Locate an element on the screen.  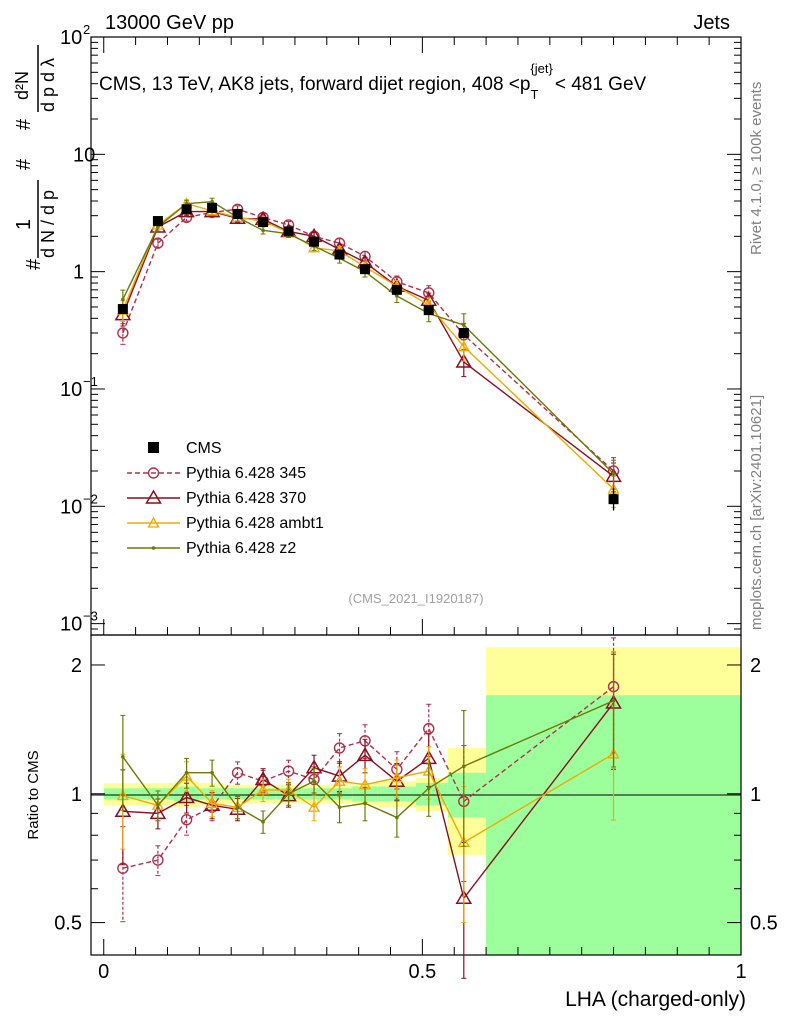
x-axis-label: LHA (charged-only) is located at coordinates (655, 999).